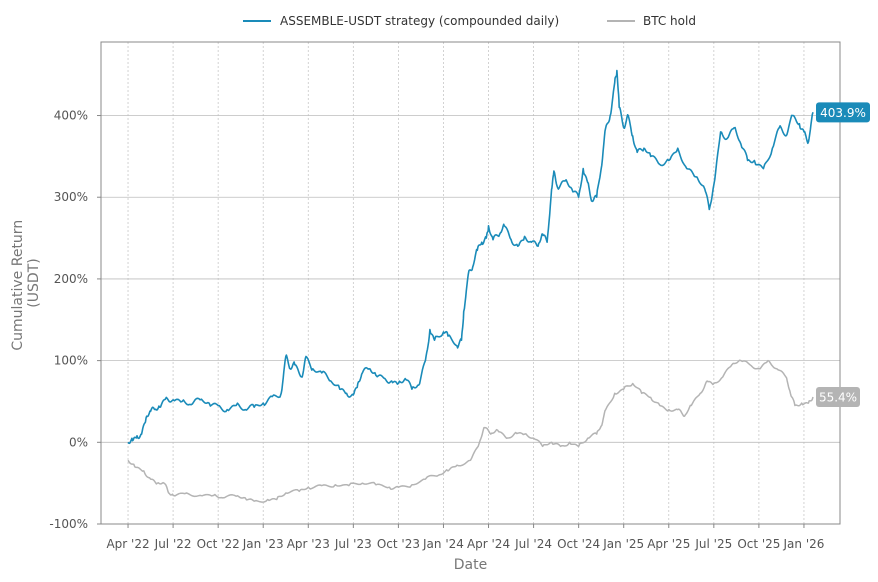  I want to click on y-axis-title: Cumulative Return (USDT), so click(26, 282).